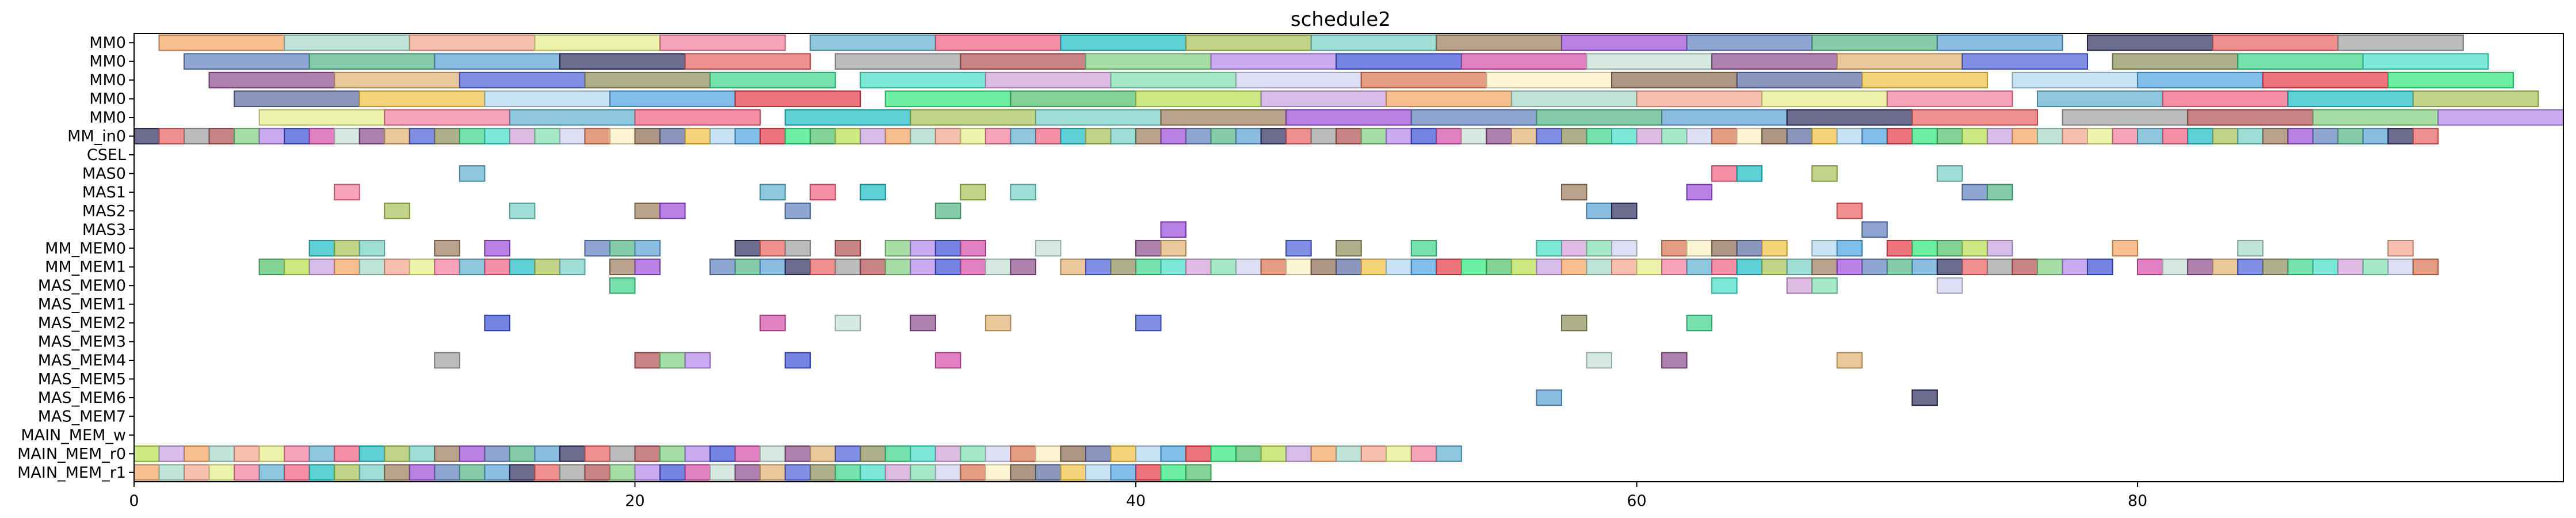 Image resolution: width=2576 pixels, height=518 pixels. Describe the element at coordinates (73, 435) in the screenshot. I see `y-tick-label: MAIN_MEM_w` at that location.